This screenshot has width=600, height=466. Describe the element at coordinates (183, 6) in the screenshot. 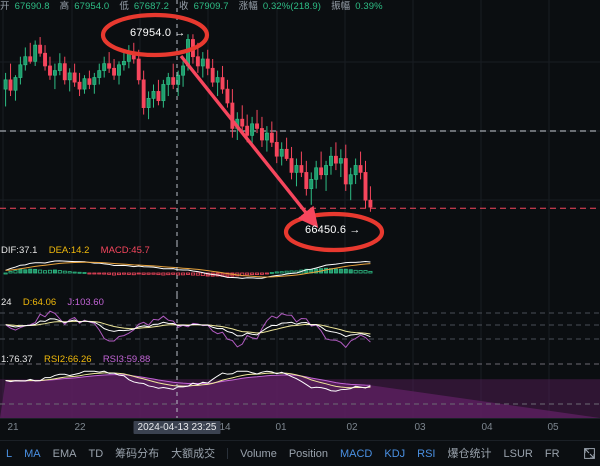

I see `quote-label-3: 收` at that location.